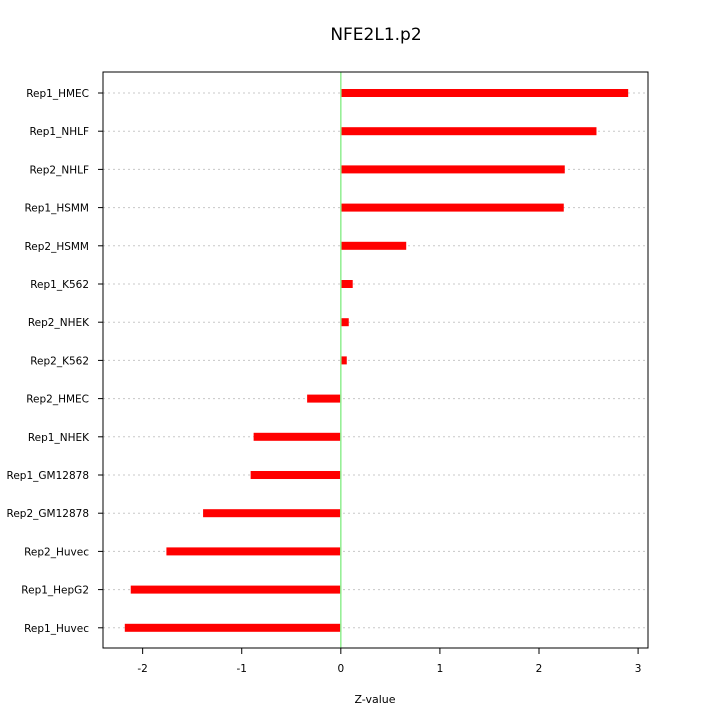  I want to click on x-tick-label: -2, so click(142, 669).